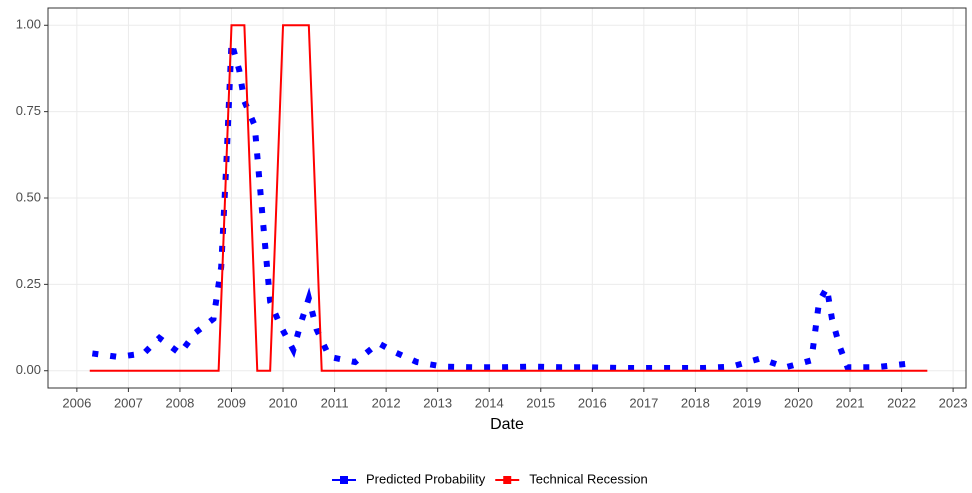 The image size is (972, 493). What do you see at coordinates (588, 478) in the screenshot?
I see `legend-label: Technical Recession` at bounding box center [588, 478].